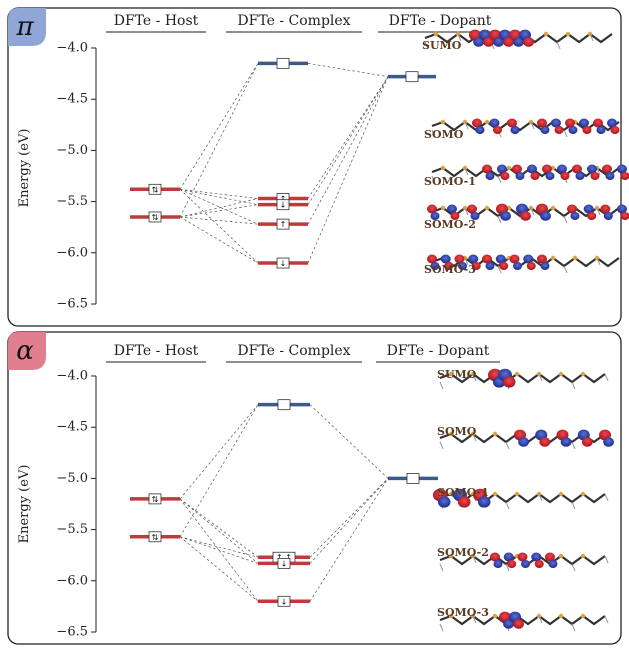 This screenshot has height=655, width=629. Describe the element at coordinates (444, 134) in the screenshot. I see `pi-orbital-label-somo: SOMO` at that location.